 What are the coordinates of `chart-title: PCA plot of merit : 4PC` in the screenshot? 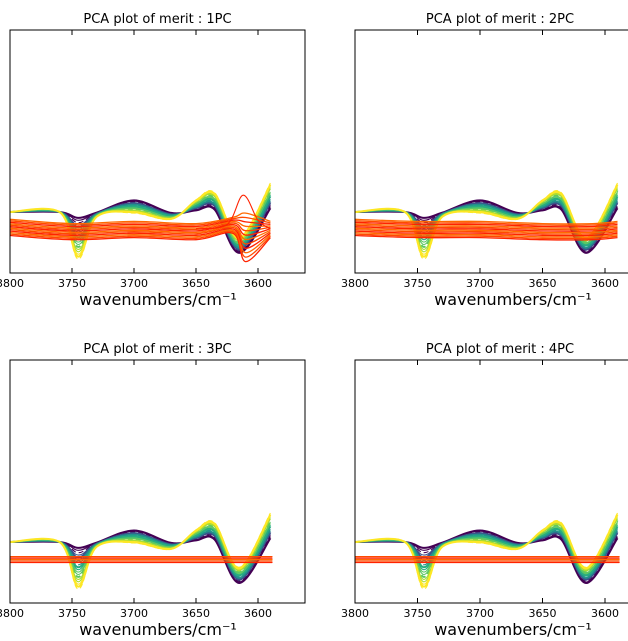 It's located at (500, 349).